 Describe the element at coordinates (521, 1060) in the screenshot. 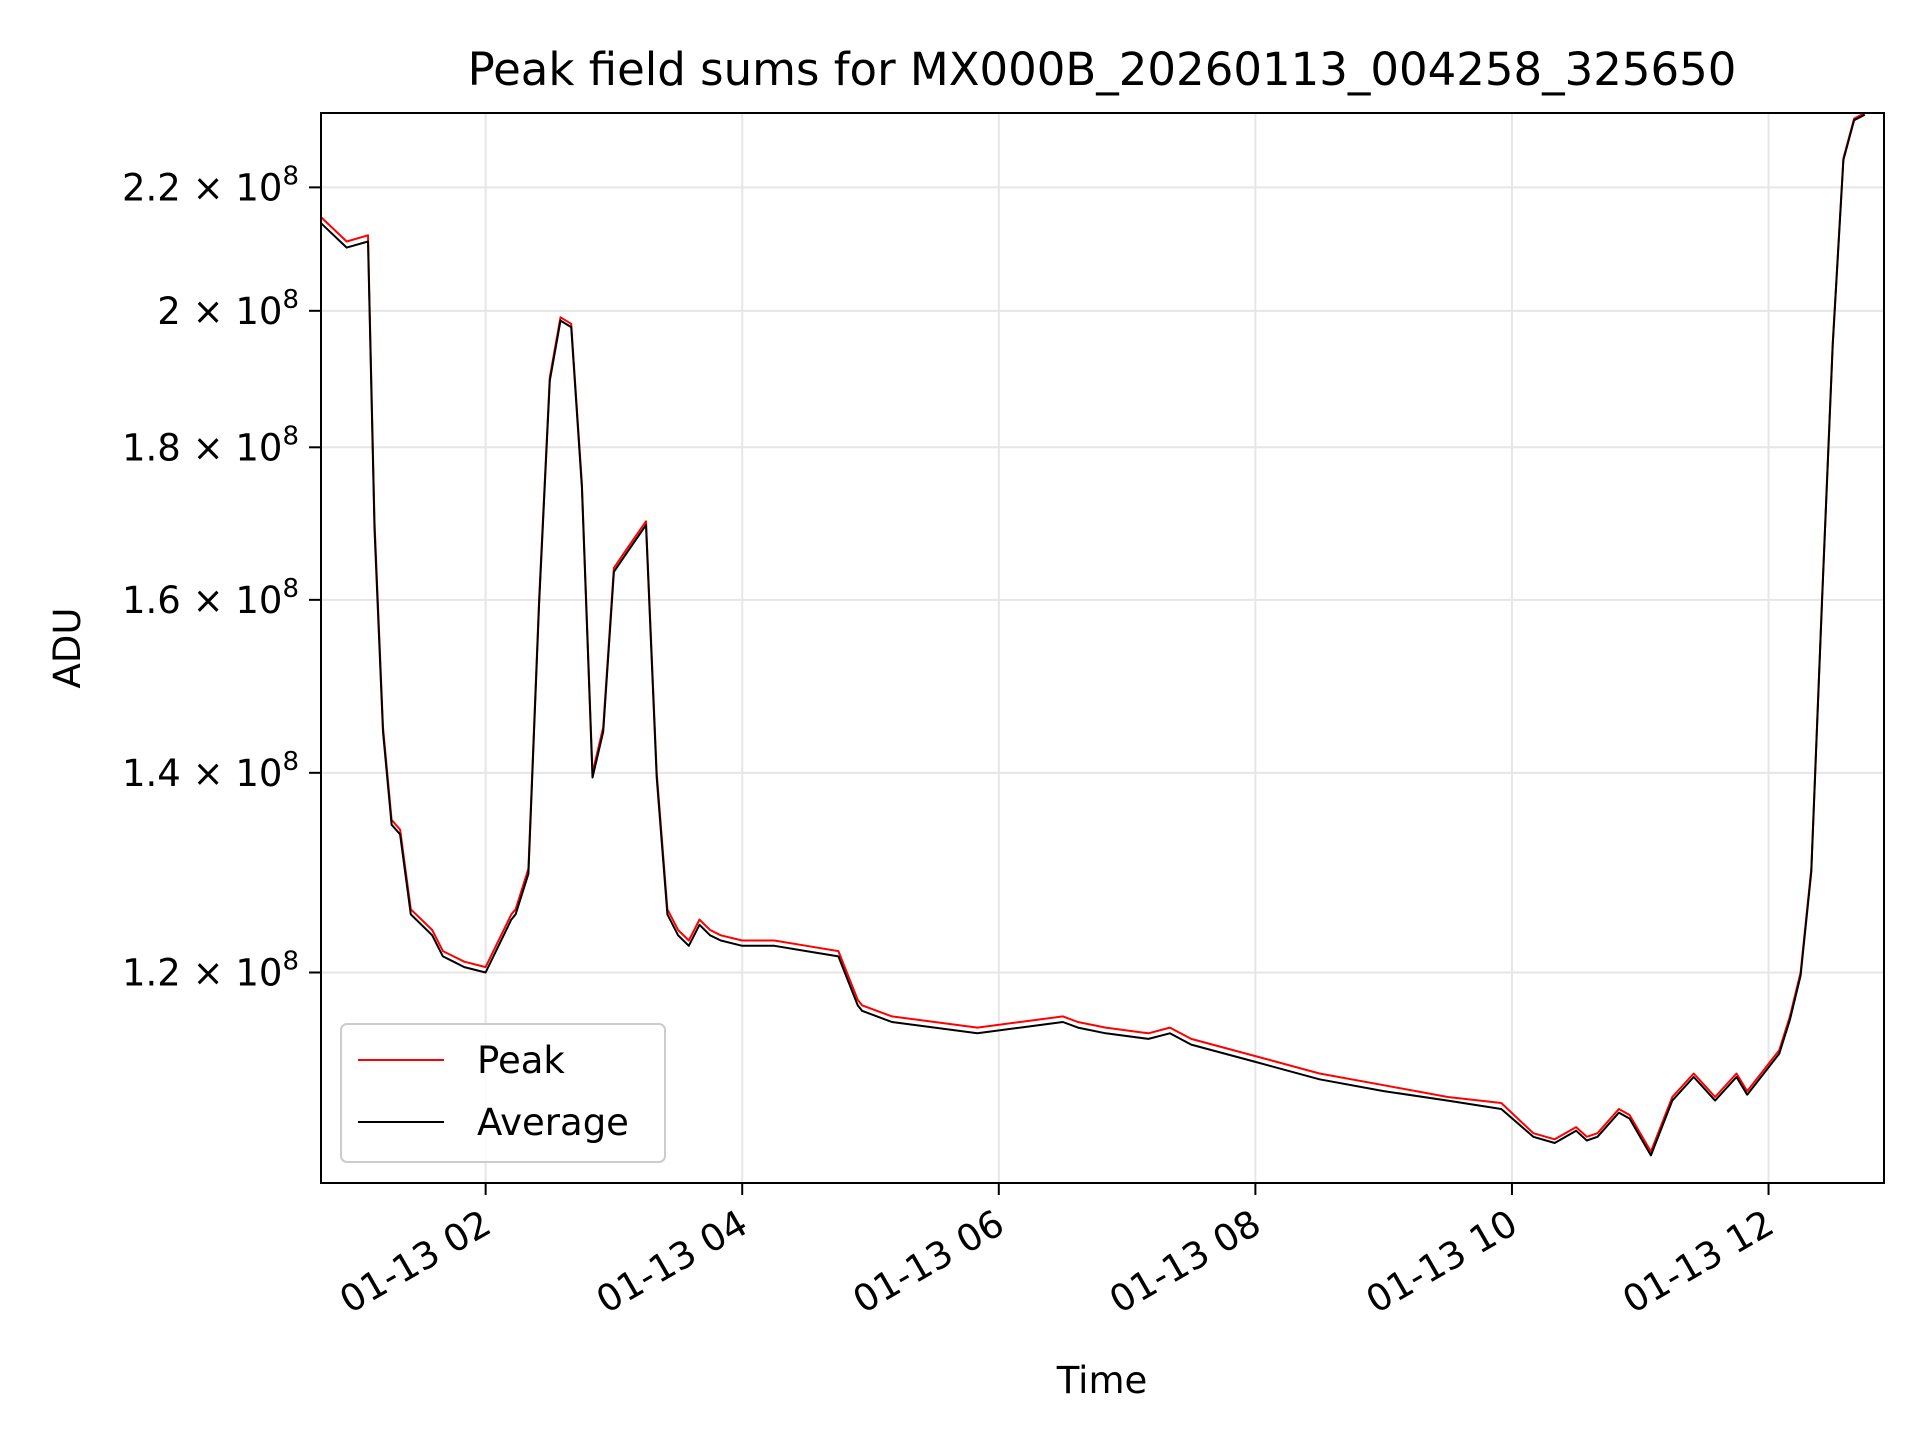

I see `legend-label-peak: Peak` at that location.